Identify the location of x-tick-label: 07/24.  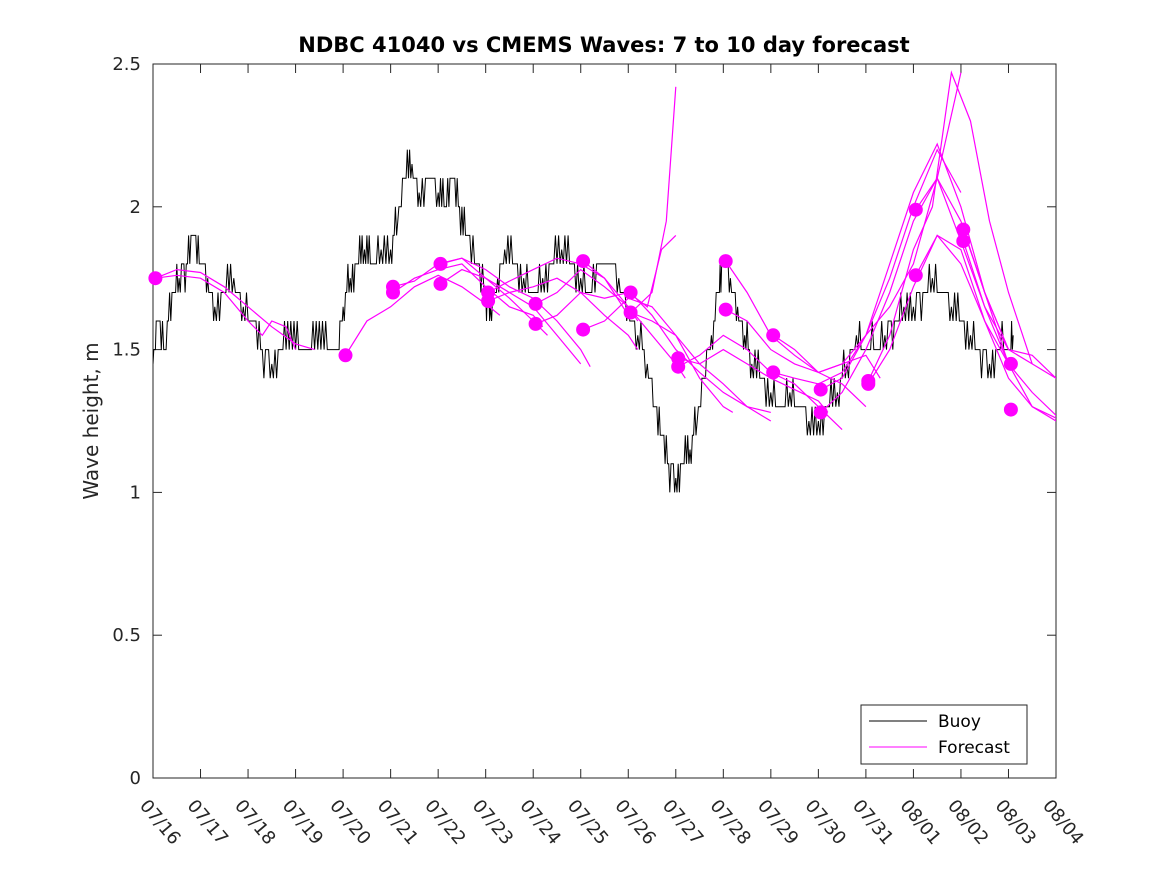
(539, 822).